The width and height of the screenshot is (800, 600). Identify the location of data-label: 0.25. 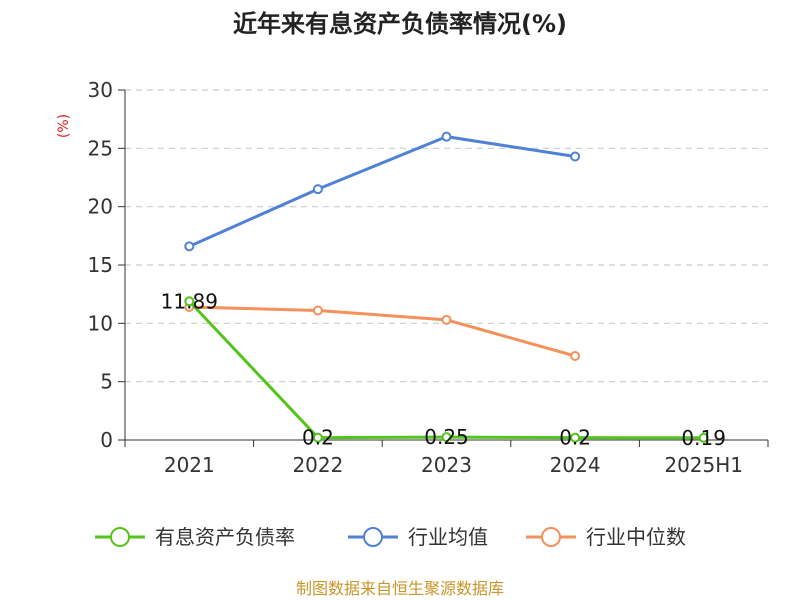
(446, 437).